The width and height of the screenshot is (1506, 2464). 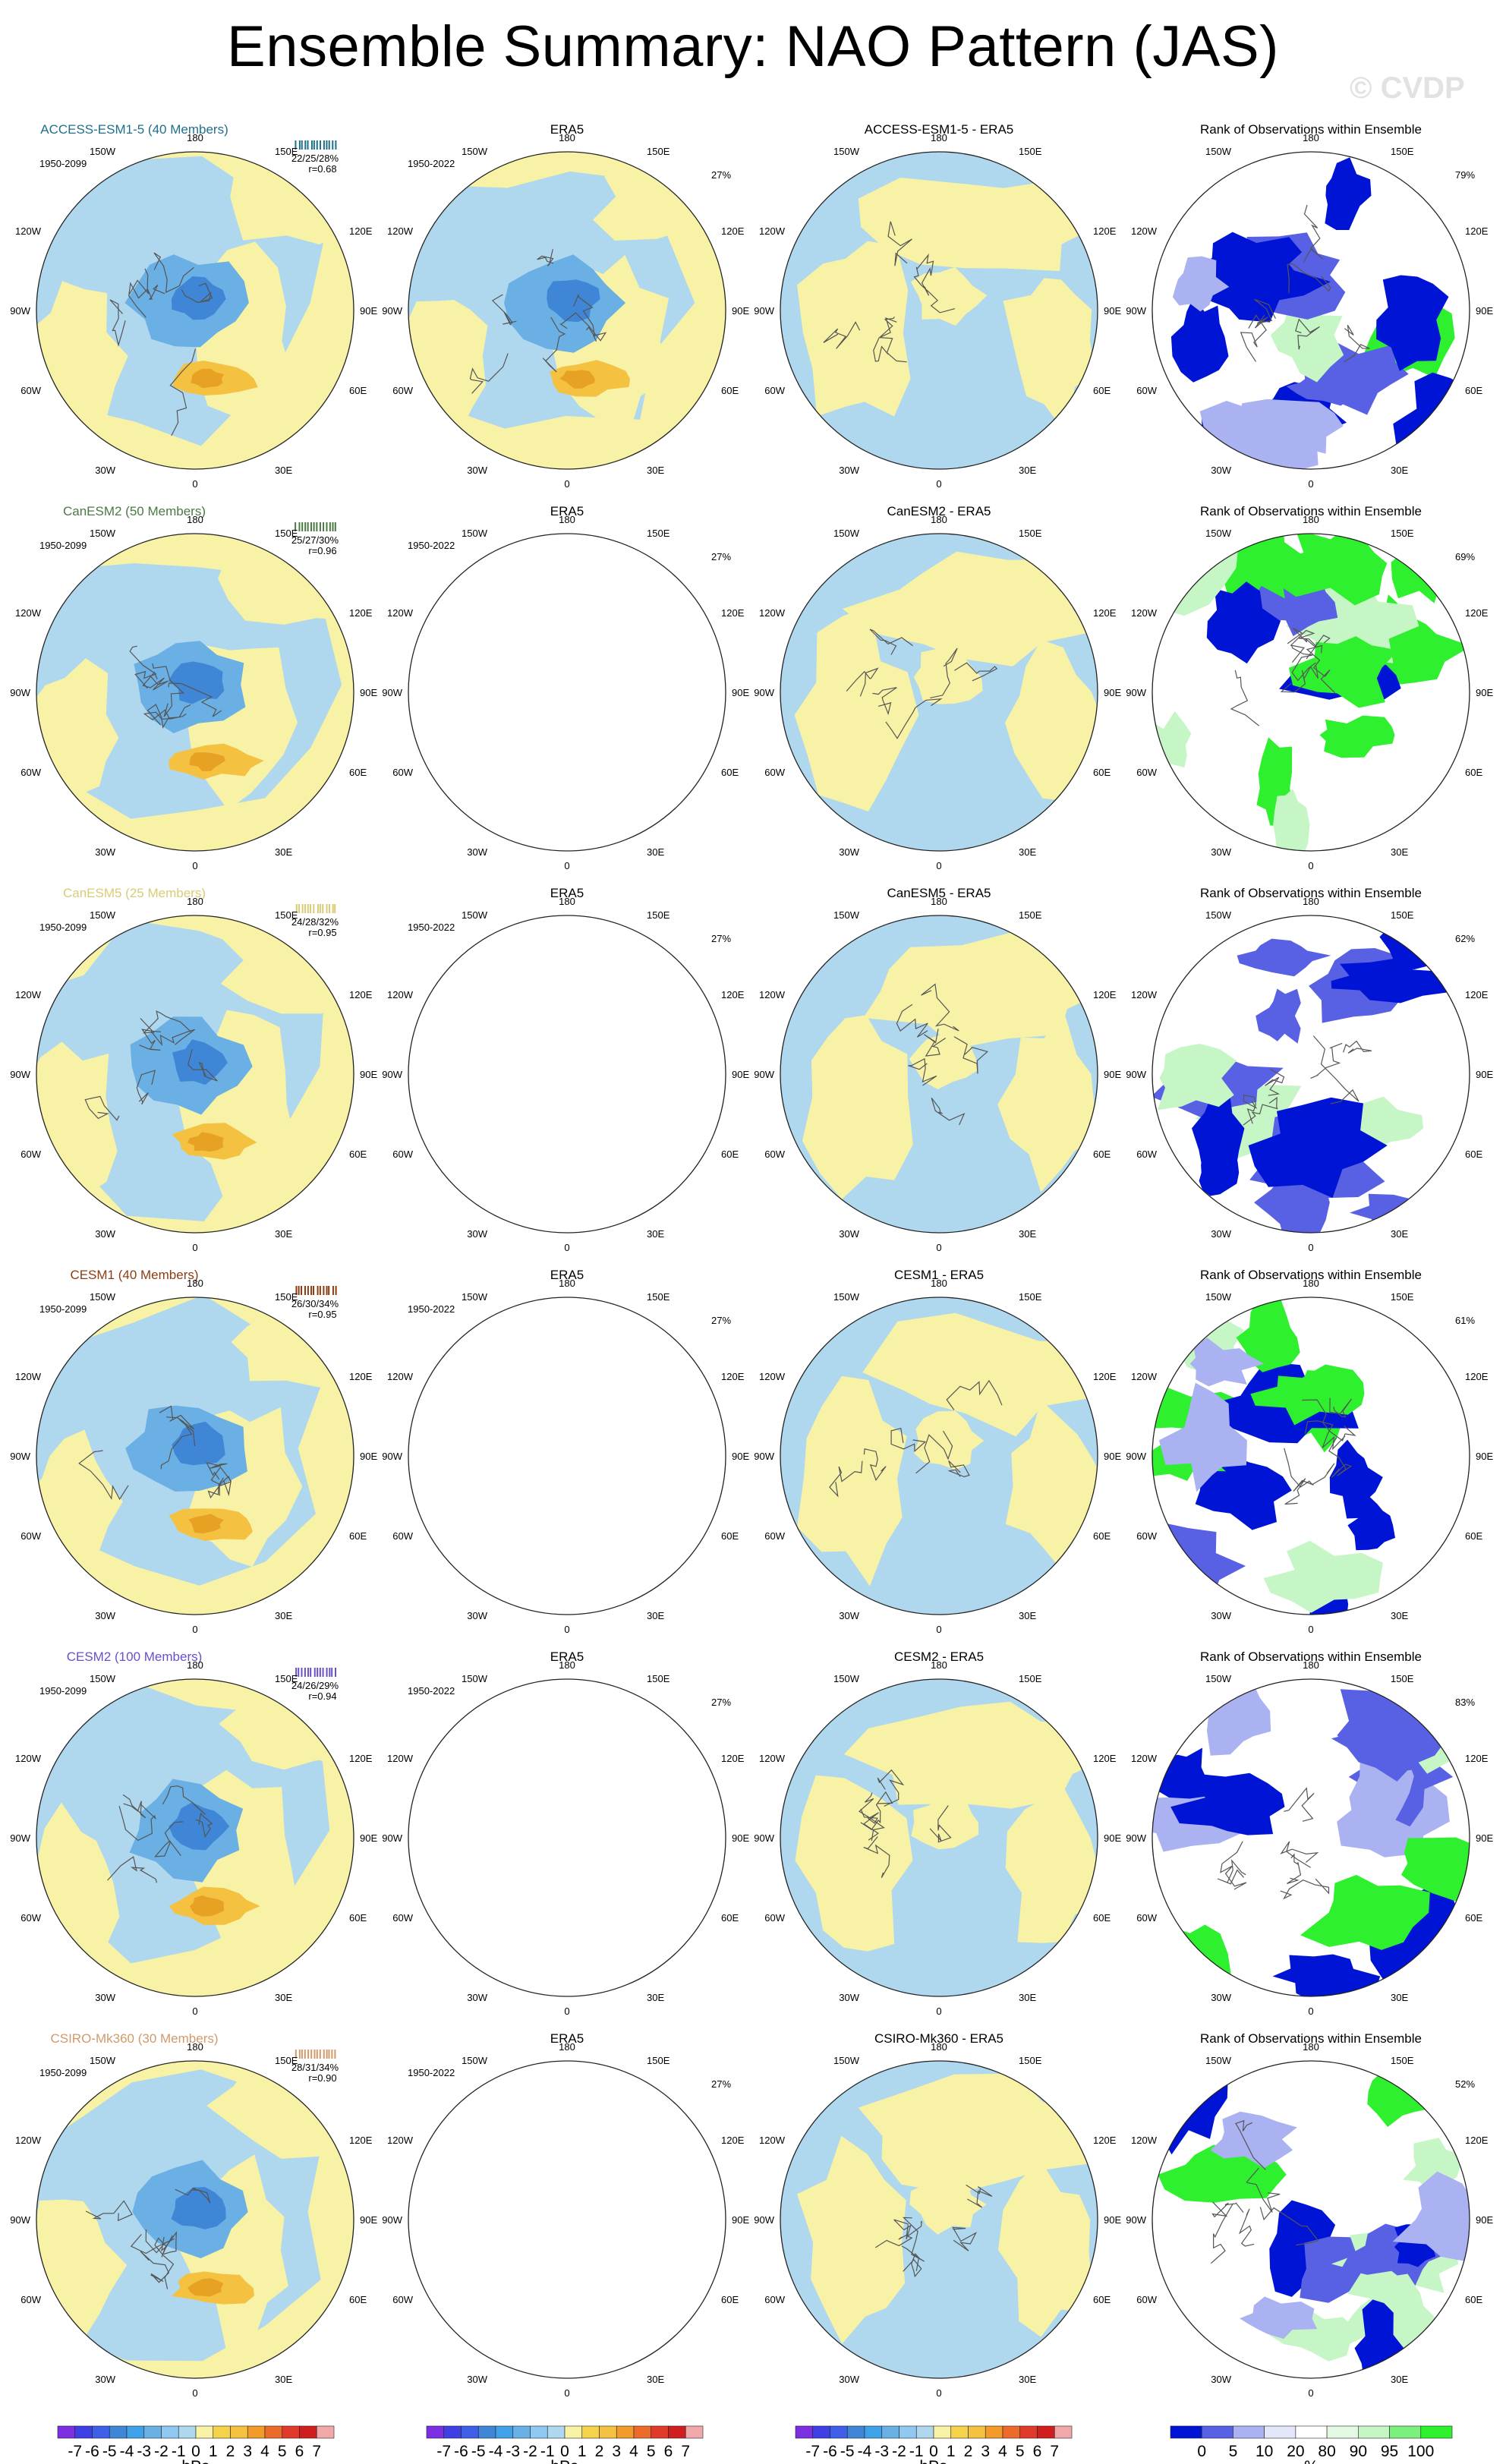 I want to click on map-background, so click(x=567, y=1074).